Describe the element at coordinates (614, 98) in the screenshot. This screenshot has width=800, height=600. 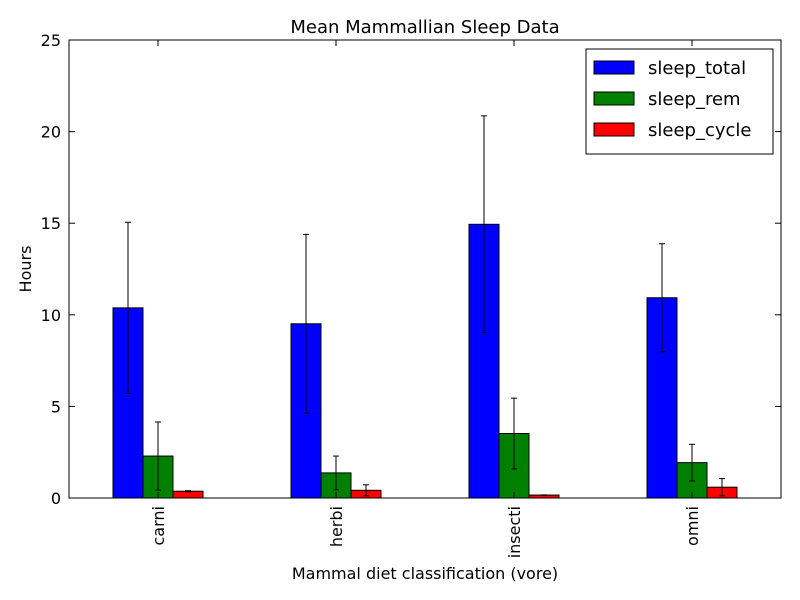
I see `legend-swatch-sleep_rem` at that location.